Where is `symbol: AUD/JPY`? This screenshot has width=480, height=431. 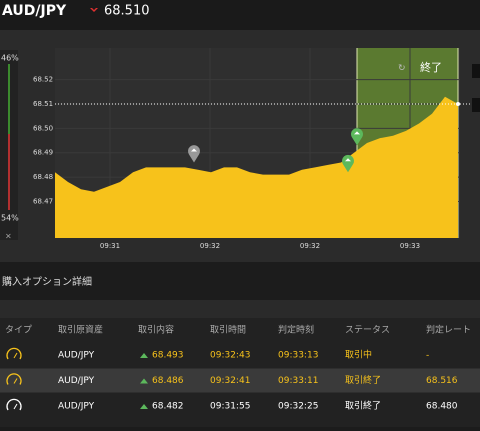 symbol: AUD/JPY is located at coordinates (34, 11).